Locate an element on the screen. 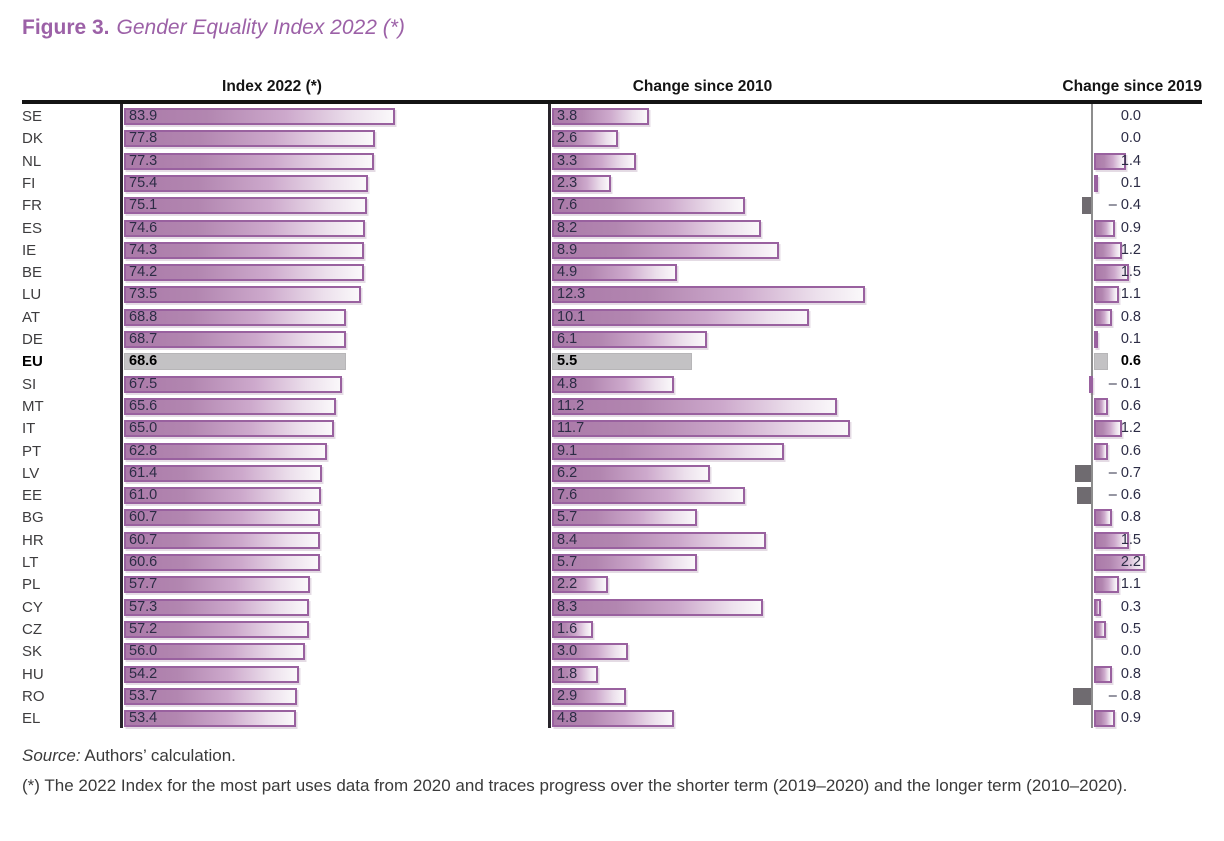 This screenshot has width=1224, height=841. value-index-2022: 74.6 is located at coordinates (143, 227).